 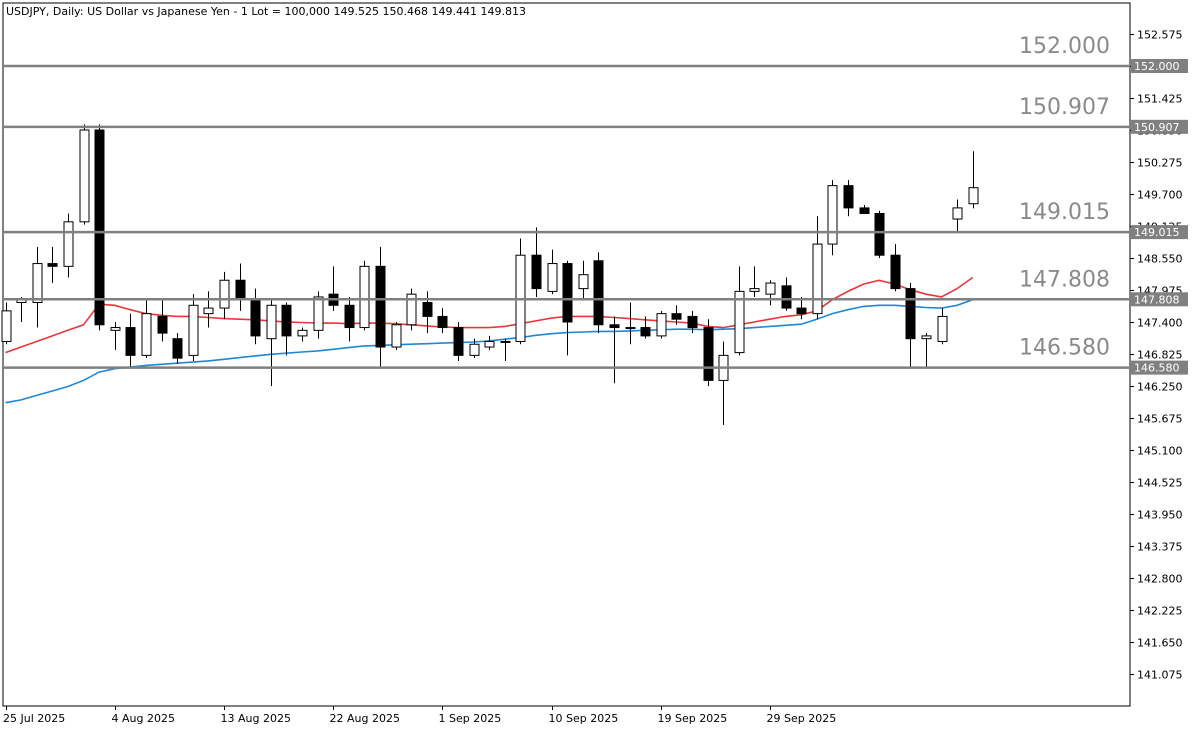 What do you see at coordinates (1064, 212) in the screenshot?
I see `level-label: 149.015` at bounding box center [1064, 212].